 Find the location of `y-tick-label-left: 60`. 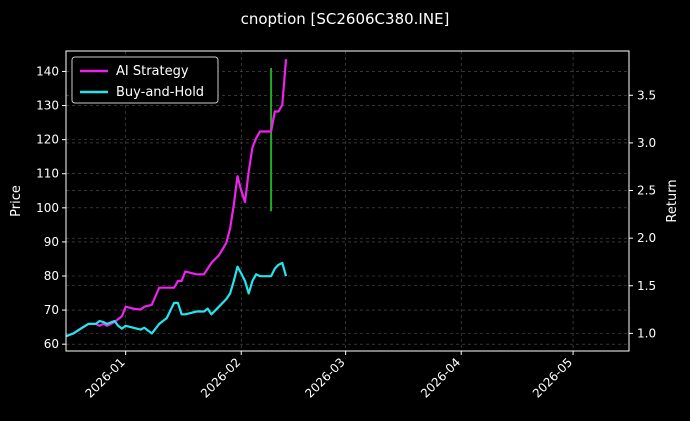

y-tick-label-left: 60 is located at coordinates (51, 344).